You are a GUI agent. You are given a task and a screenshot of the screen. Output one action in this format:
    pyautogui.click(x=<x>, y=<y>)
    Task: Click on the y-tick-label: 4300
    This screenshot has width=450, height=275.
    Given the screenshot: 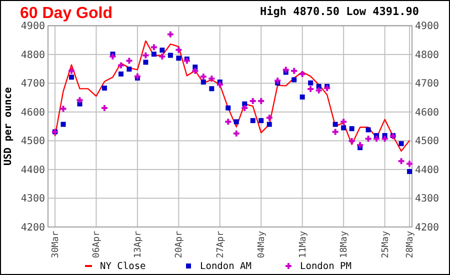 What is the action you would take?
    pyautogui.click(x=32, y=199)
    